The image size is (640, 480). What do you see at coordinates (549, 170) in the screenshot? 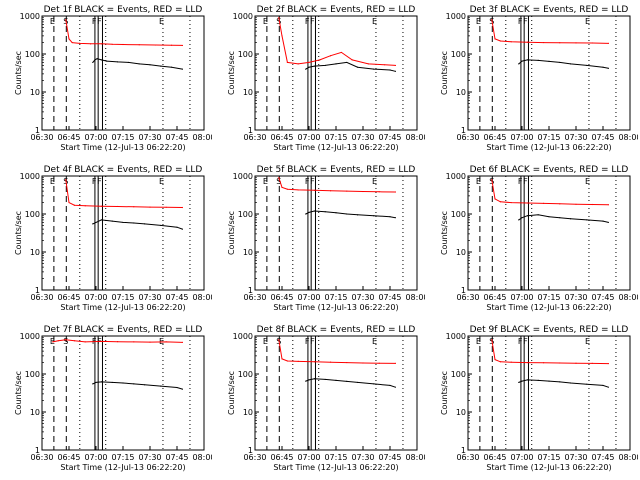
I see `panel-title: Det 6f BLACK = Events, RED = LLD` at bounding box center [549, 170].